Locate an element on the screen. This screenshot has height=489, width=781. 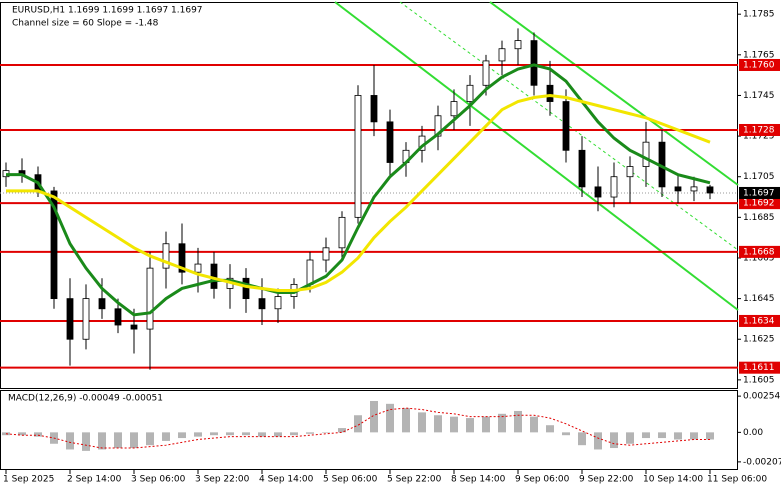
y-tick-label: 1.1665 is located at coordinates (759, 258).